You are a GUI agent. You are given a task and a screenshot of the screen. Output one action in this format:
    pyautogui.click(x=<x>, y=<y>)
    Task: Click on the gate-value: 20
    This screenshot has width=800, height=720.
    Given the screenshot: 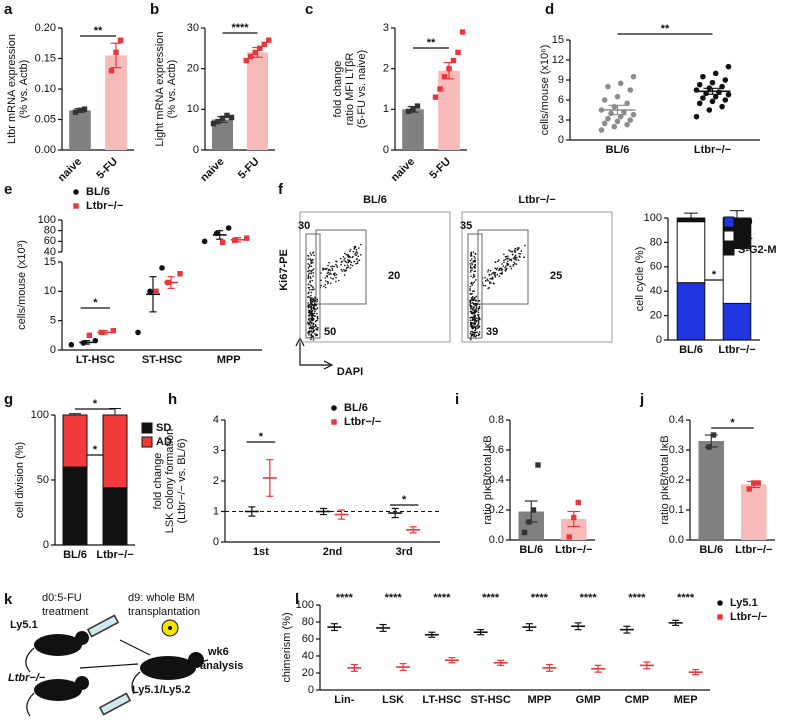 What is the action you would take?
    pyautogui.click(x=394, y=276)
    